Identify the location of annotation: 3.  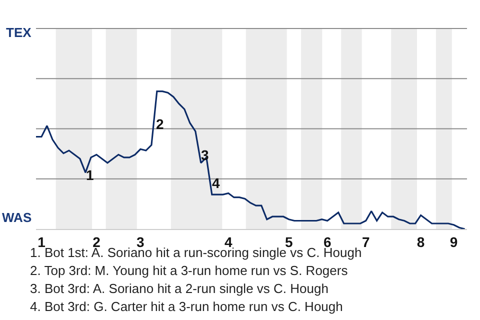
(205, 155).